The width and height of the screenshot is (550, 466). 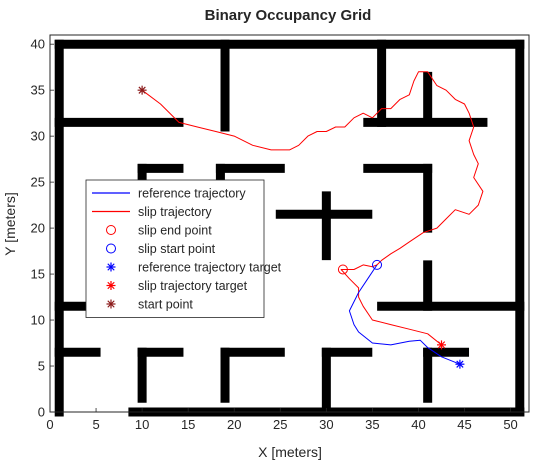 I want to click on x-tick-label: 0, so click(x=49, y=424).